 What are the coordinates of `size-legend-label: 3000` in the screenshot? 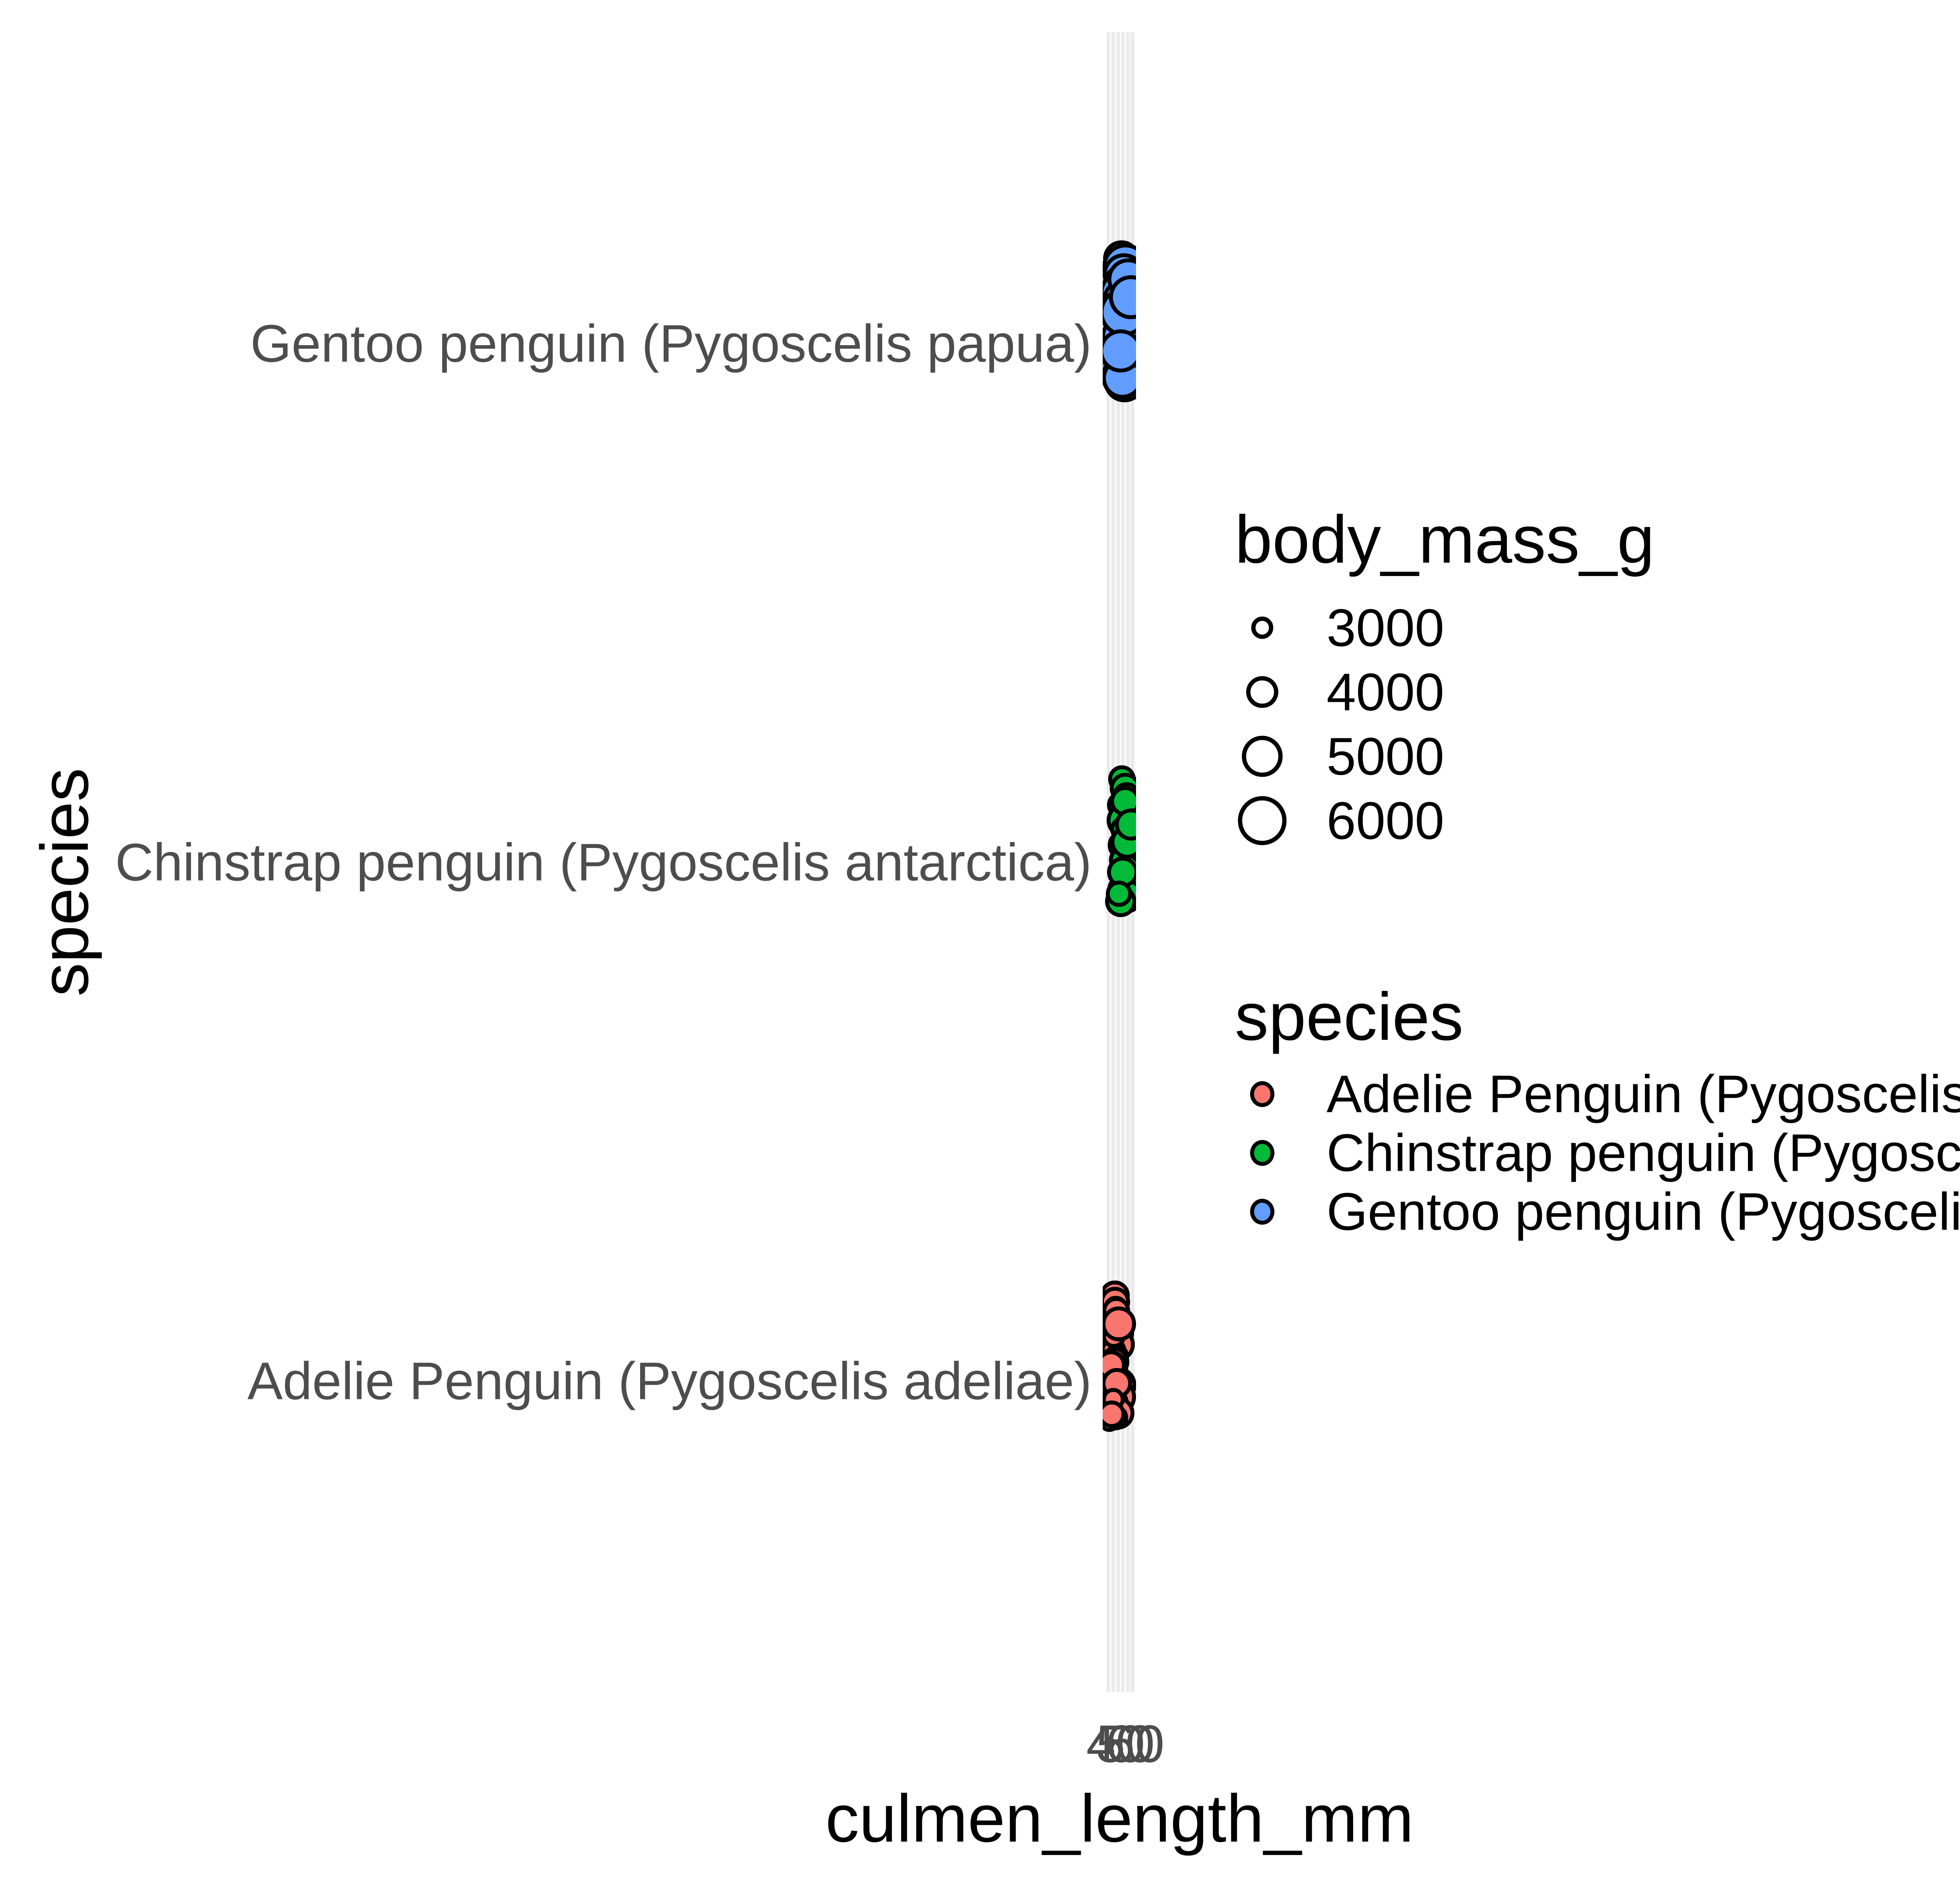 It's located at (1386, 628).